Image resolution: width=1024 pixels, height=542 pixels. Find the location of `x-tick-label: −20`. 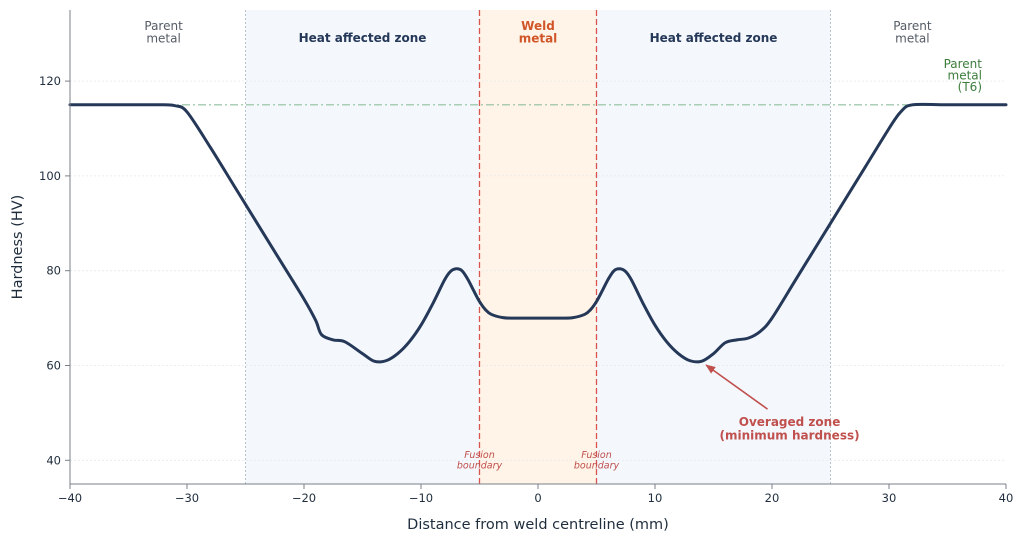

x-tick-label: −20 is located at coordinates (304, 498).